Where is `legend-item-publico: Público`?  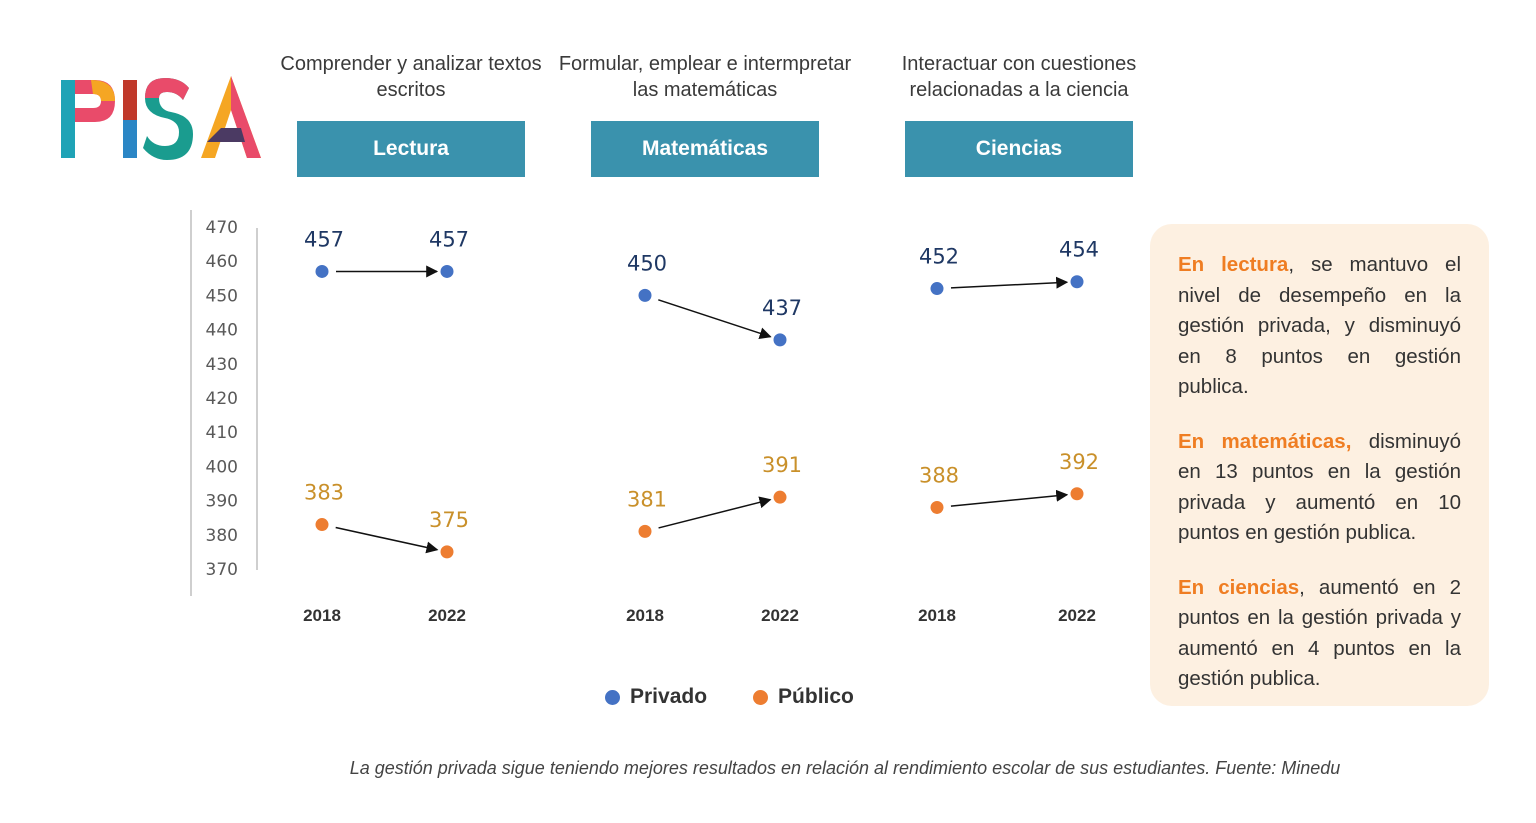 legend-item-publico: Público is located at coordinates (803, 697).